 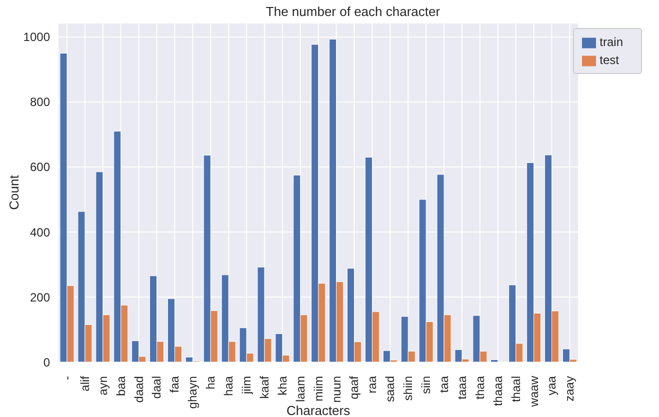 What do you see at coordinates (569, 389) in the screenshot?
I see `x-tick-label: zaay` at bounding box center [569, 389].